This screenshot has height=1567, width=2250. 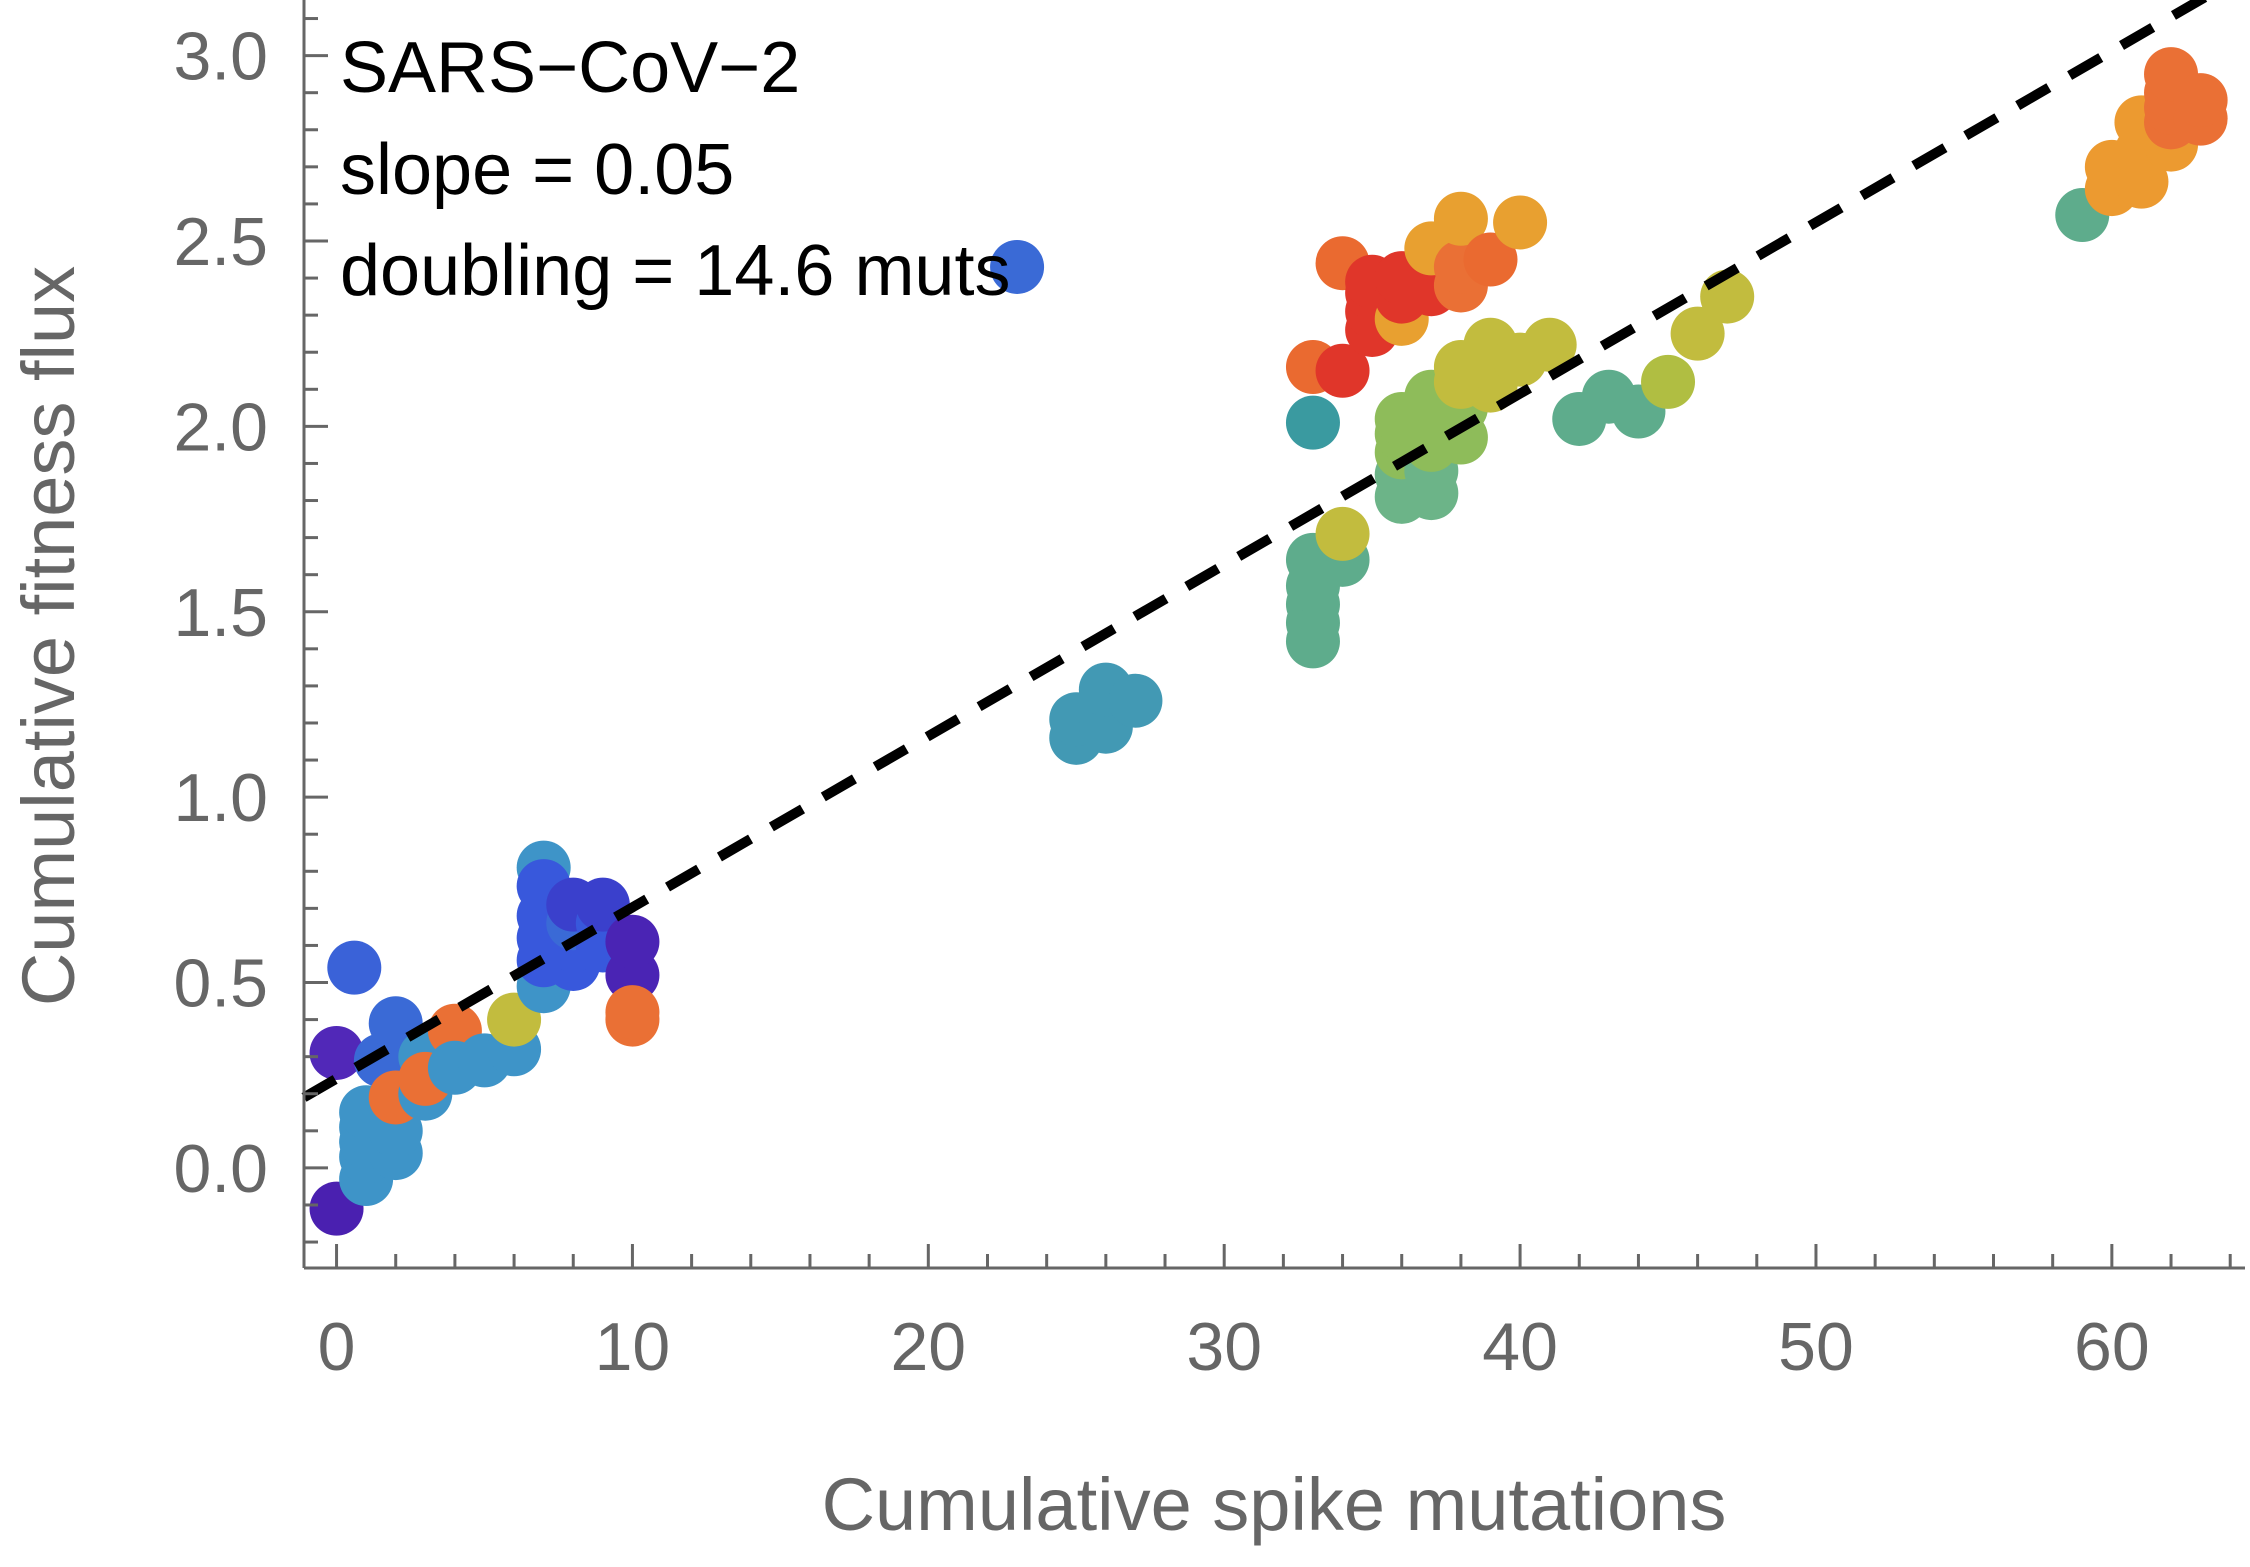 I want to click on annotation-slope: slope = 0.05, so click(x=537, y=170).